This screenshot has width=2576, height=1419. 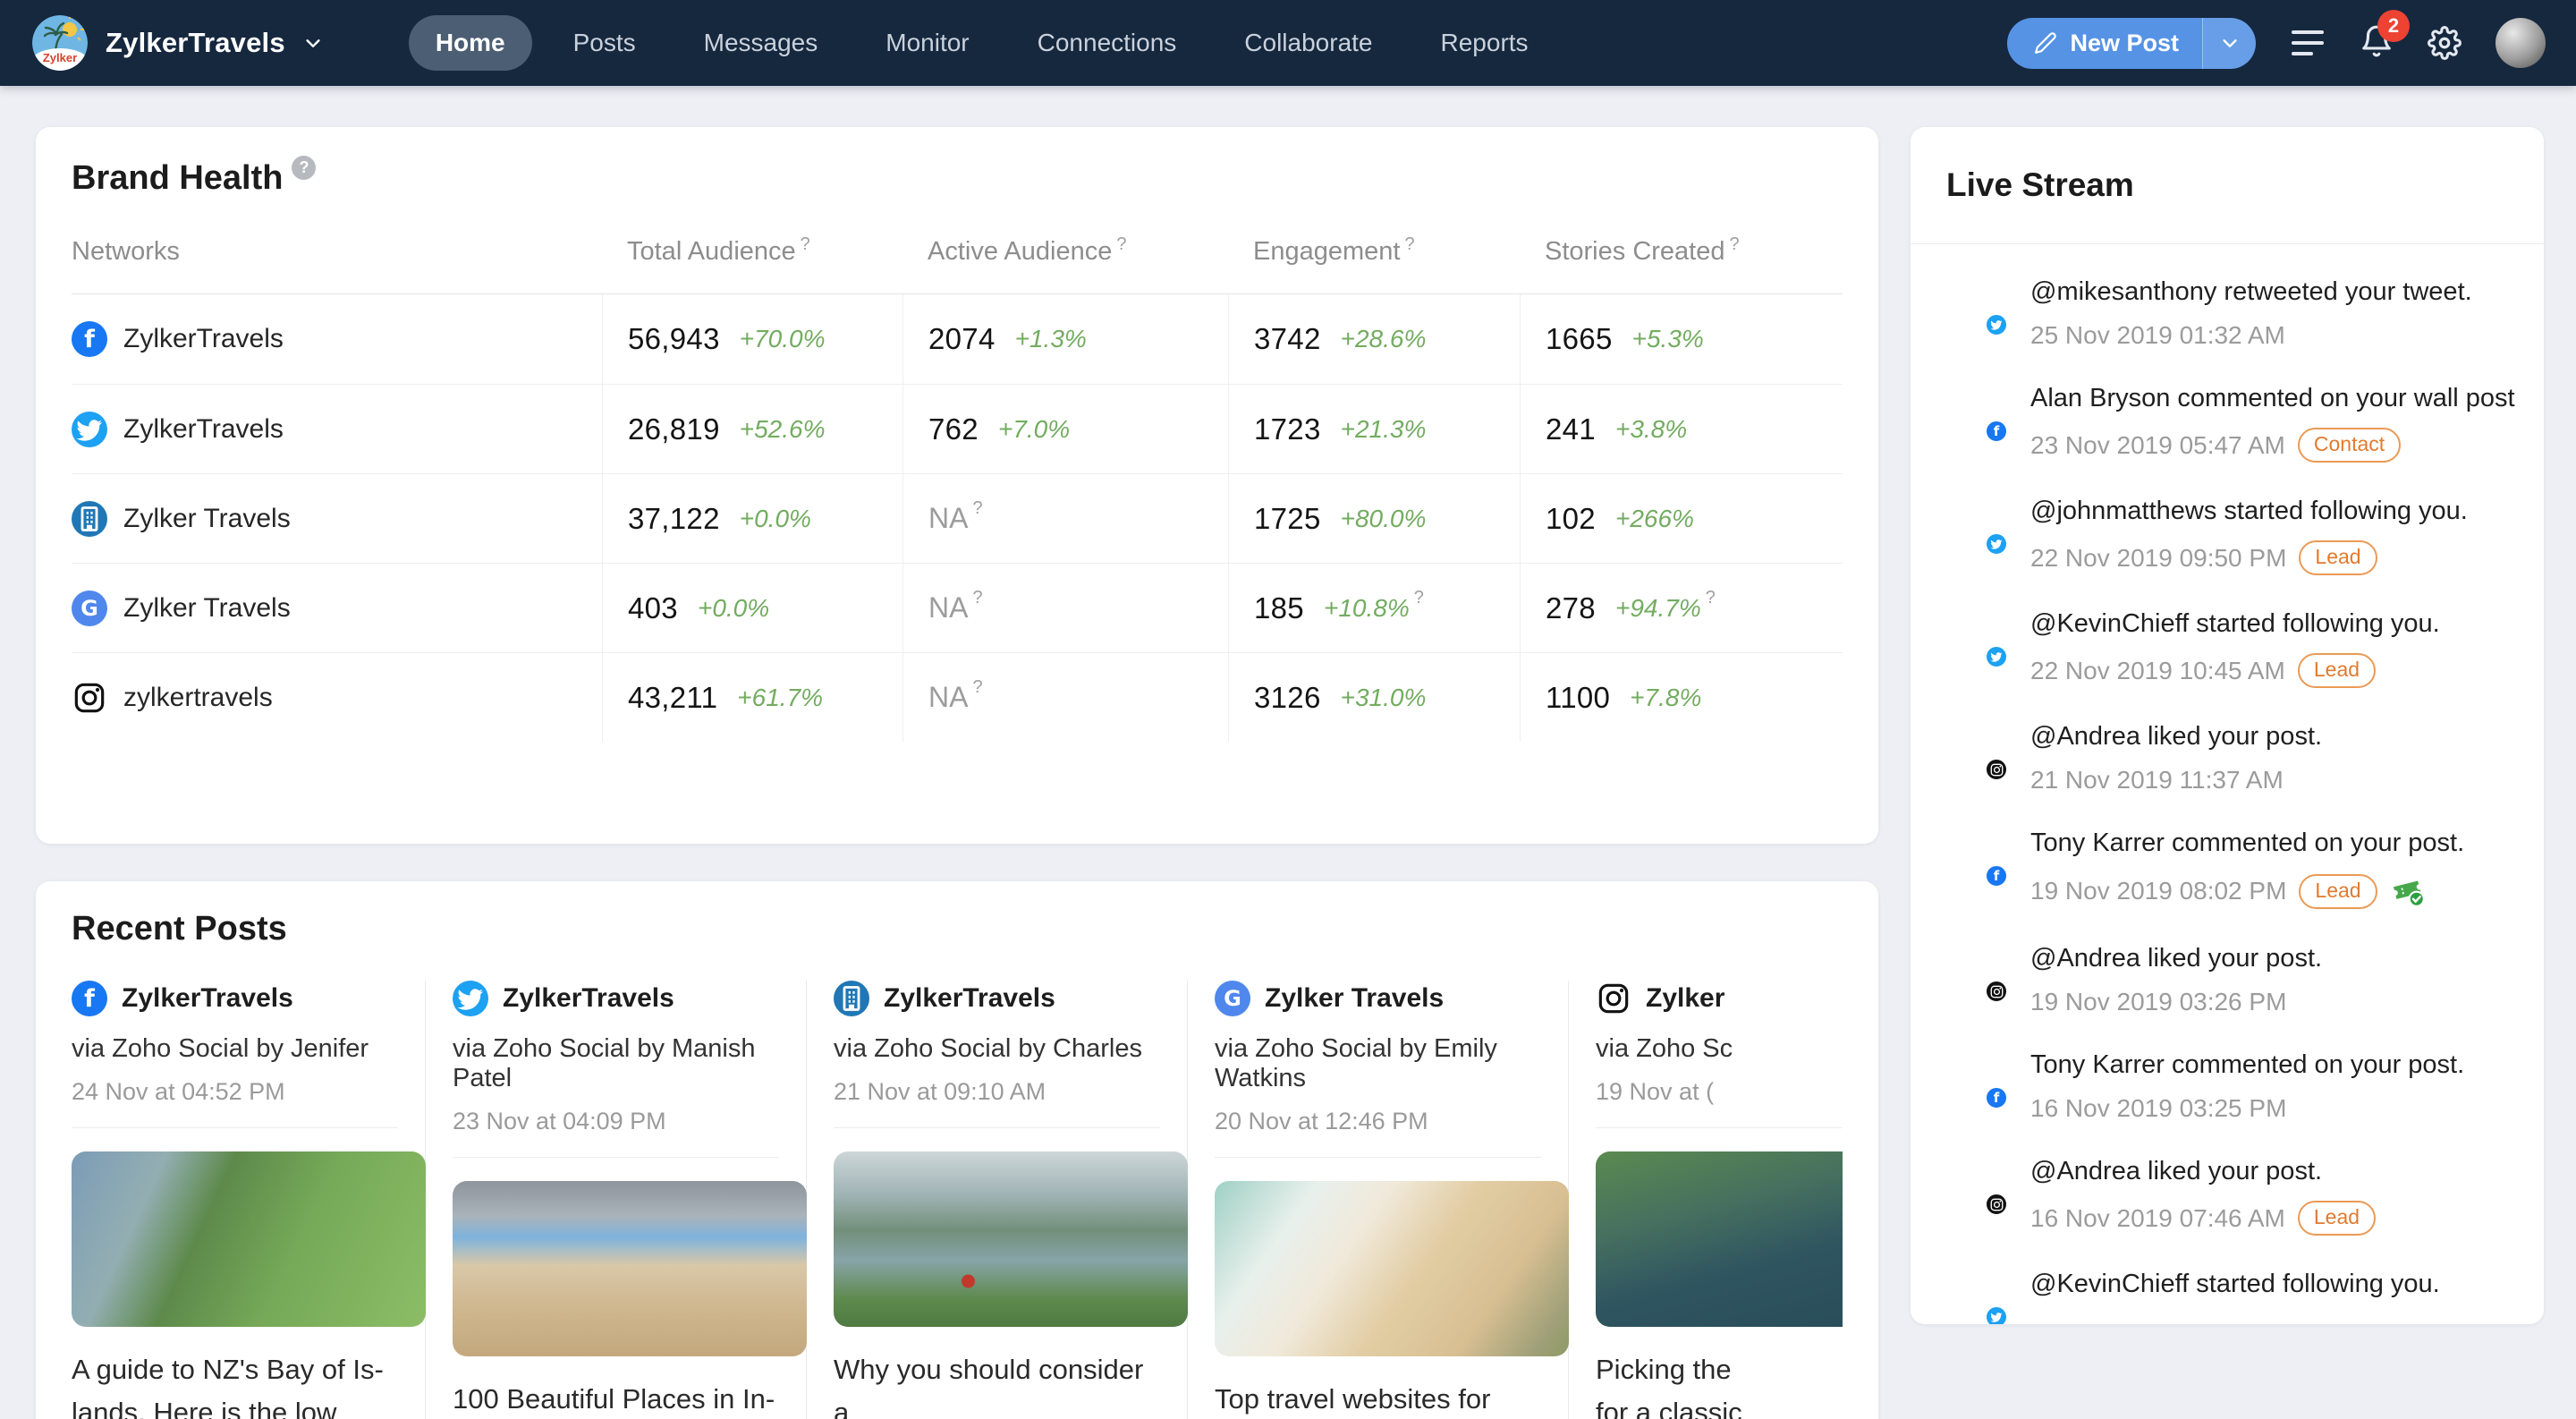 I want to click on post-text: Picking the for a classic, so click(x=1669, y=1386).